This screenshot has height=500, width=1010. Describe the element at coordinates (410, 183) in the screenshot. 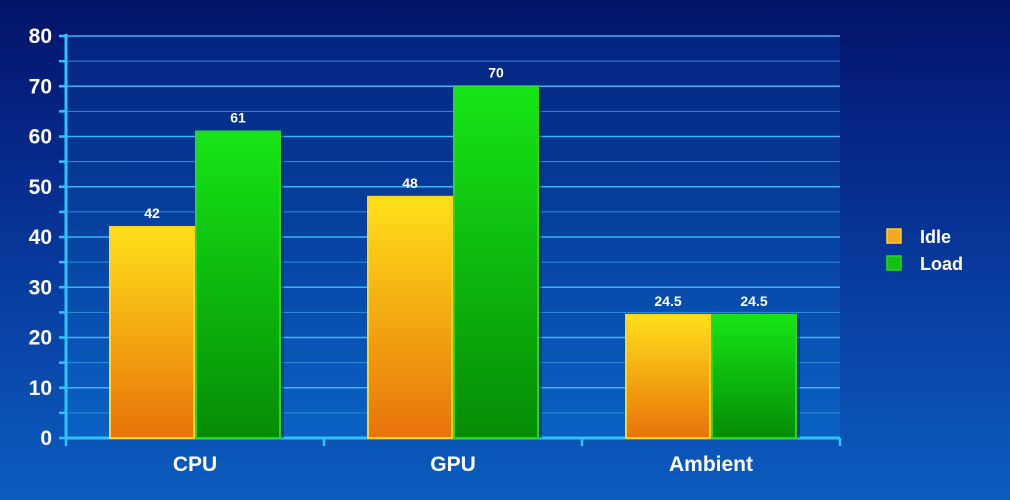

I see `data-label: 48` at that location.